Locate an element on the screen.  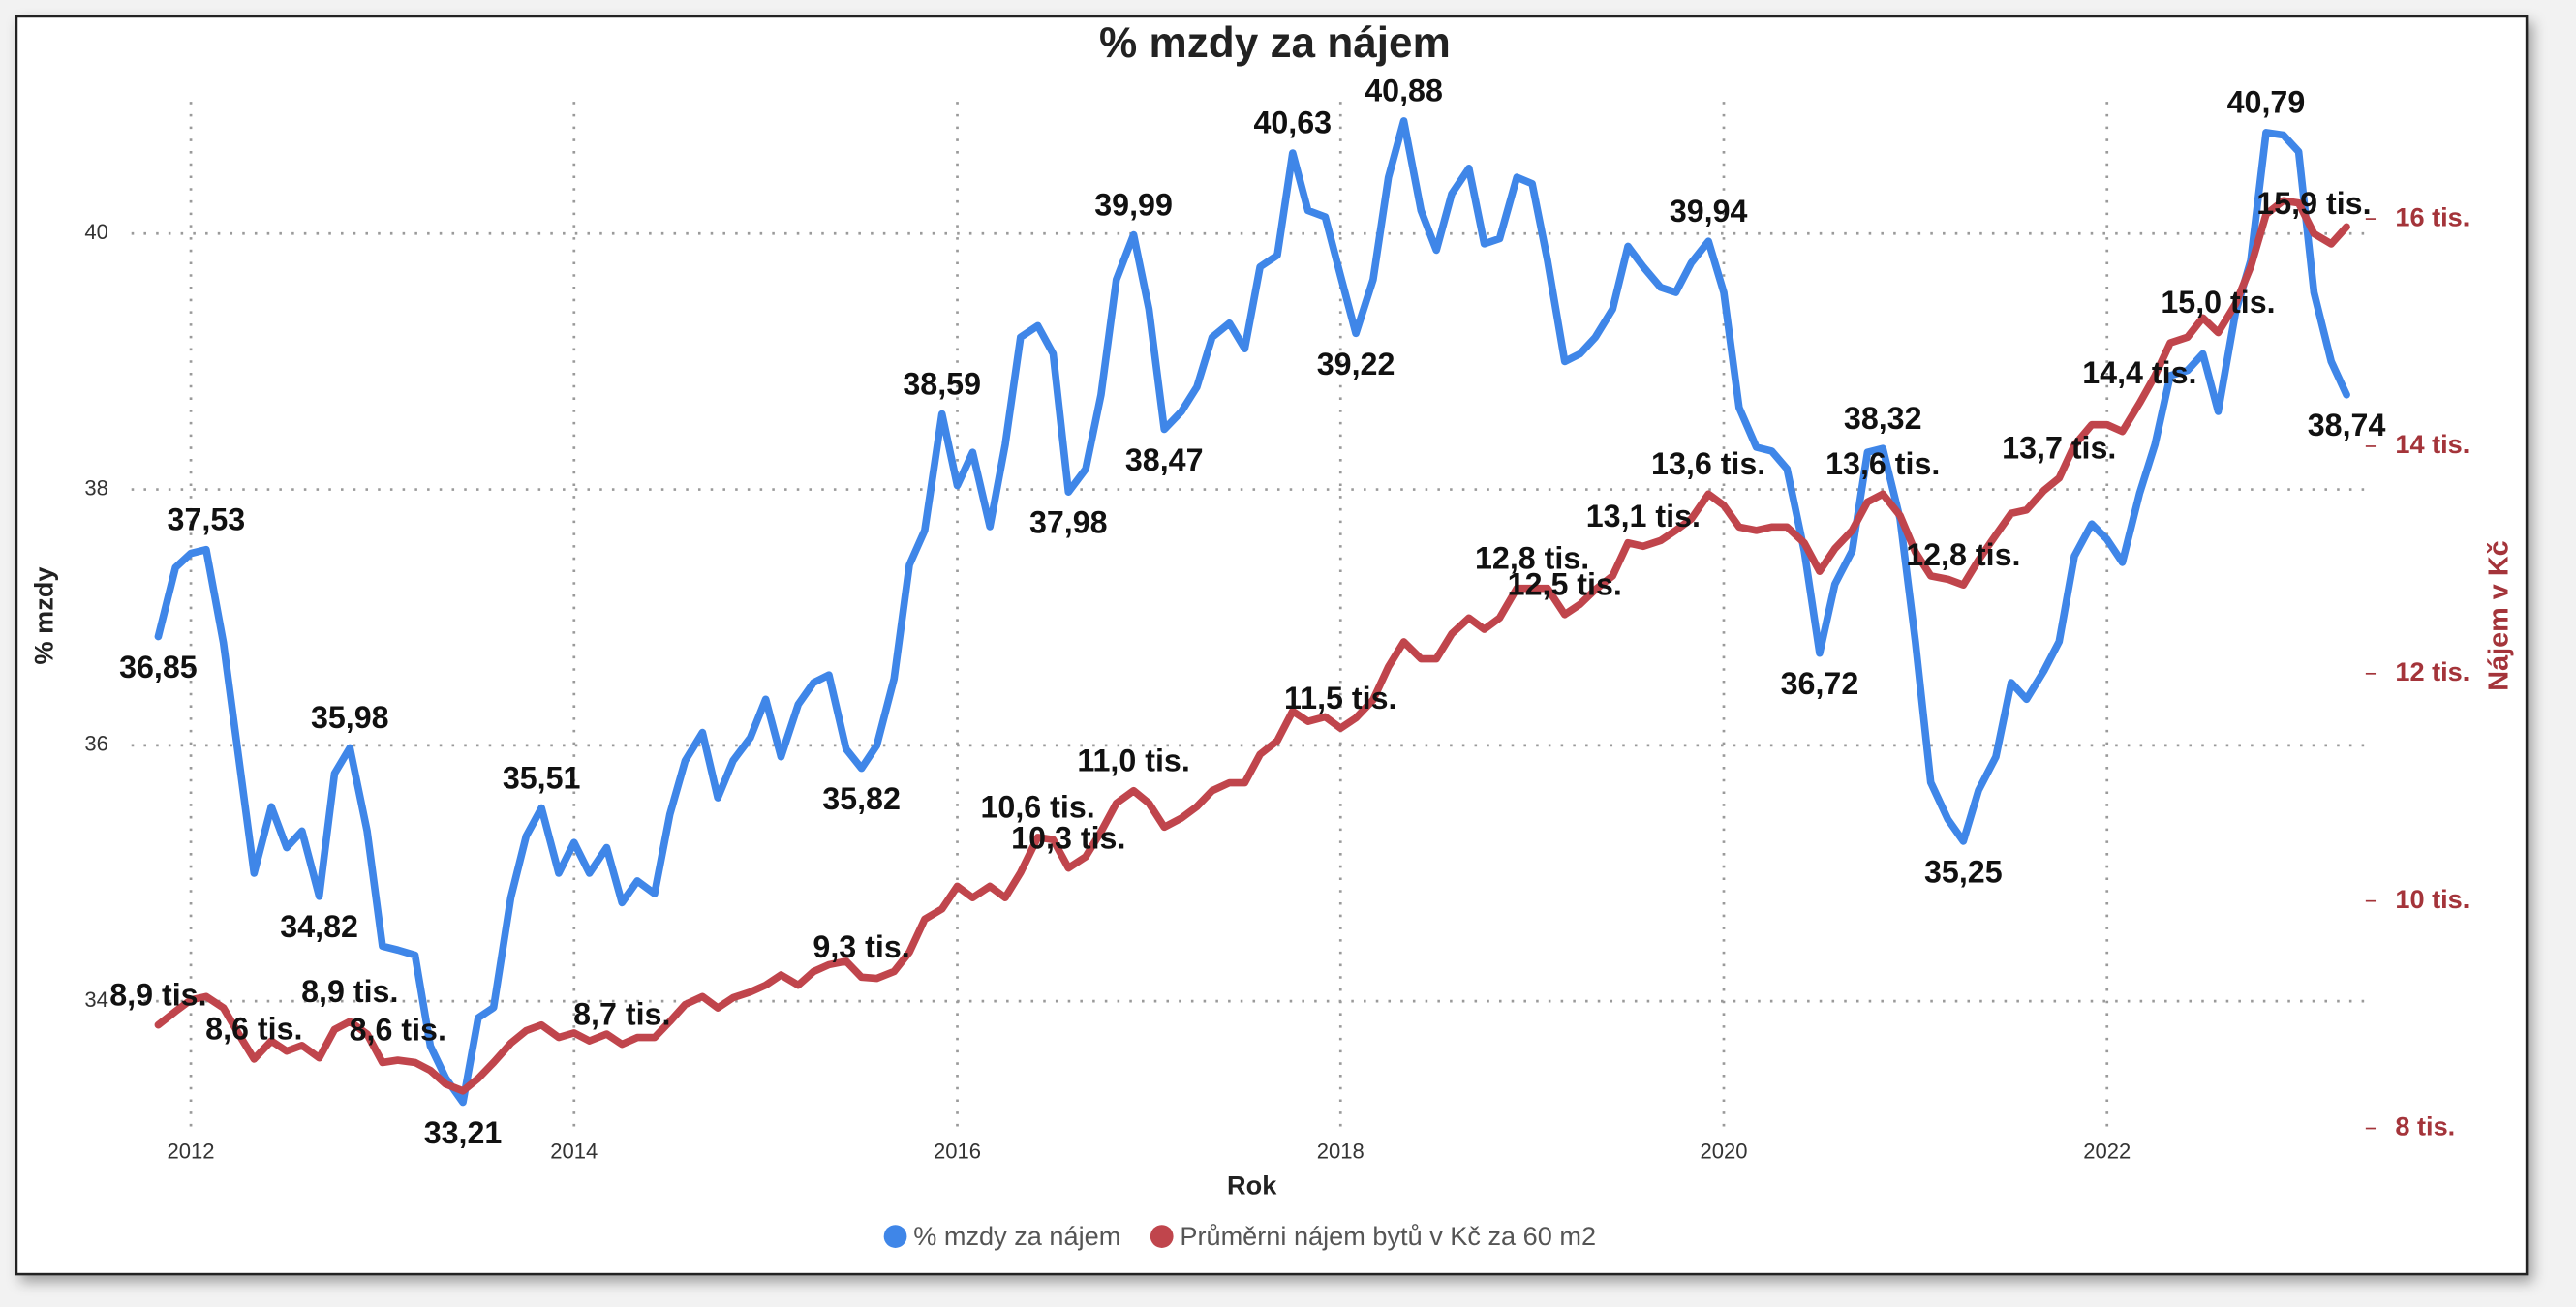
data-label: 40,63 is located at coordinates (1292, 123).